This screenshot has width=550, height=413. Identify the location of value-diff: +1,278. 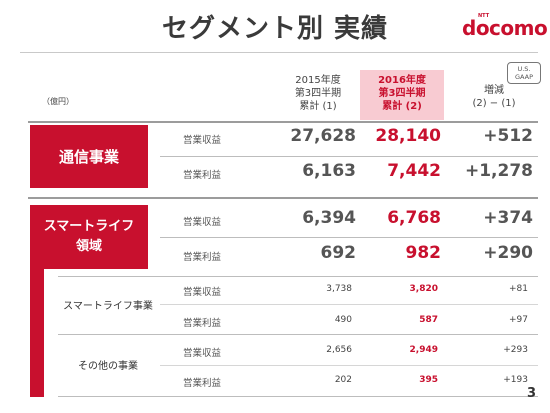
(498, 171).